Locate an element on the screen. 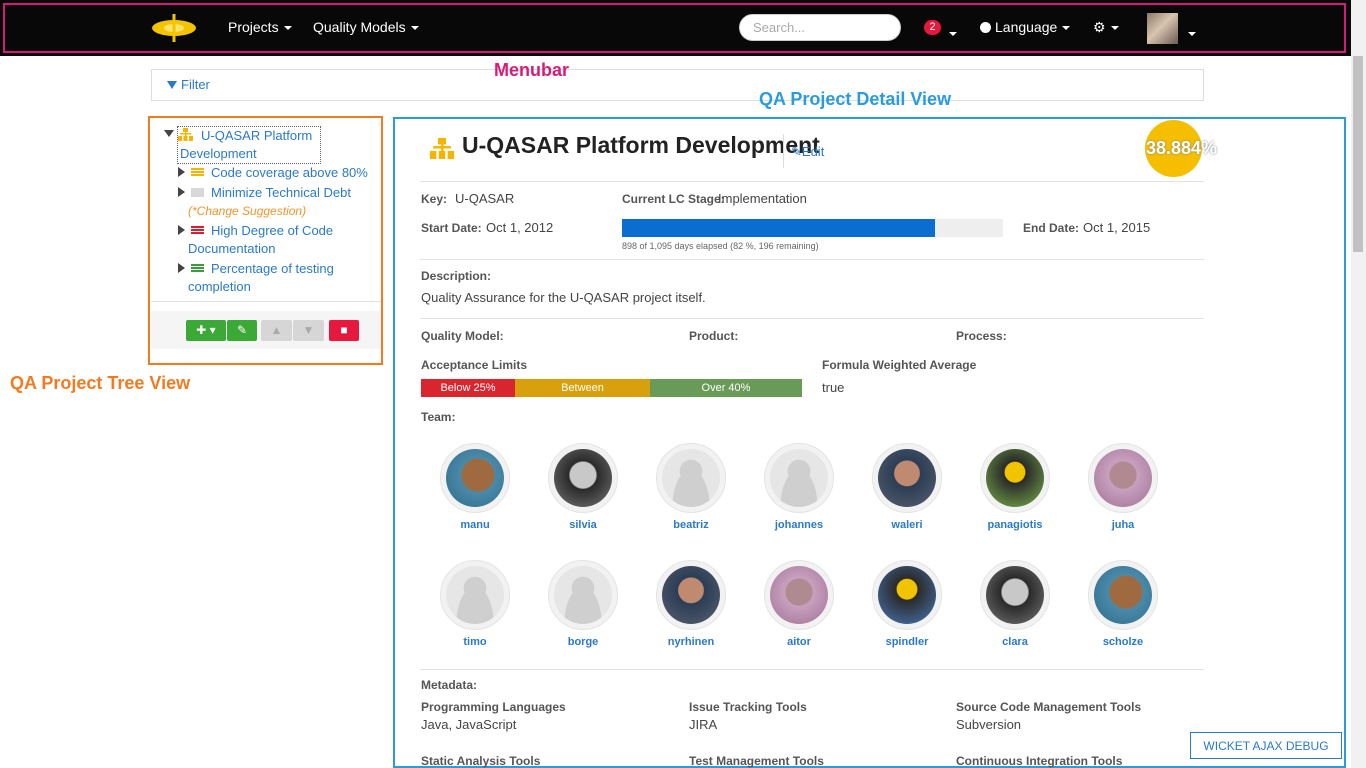 This screenshot has height=768, width=1366. project-title: U-QASAR Platform Development is located at coordinates (641, 145).